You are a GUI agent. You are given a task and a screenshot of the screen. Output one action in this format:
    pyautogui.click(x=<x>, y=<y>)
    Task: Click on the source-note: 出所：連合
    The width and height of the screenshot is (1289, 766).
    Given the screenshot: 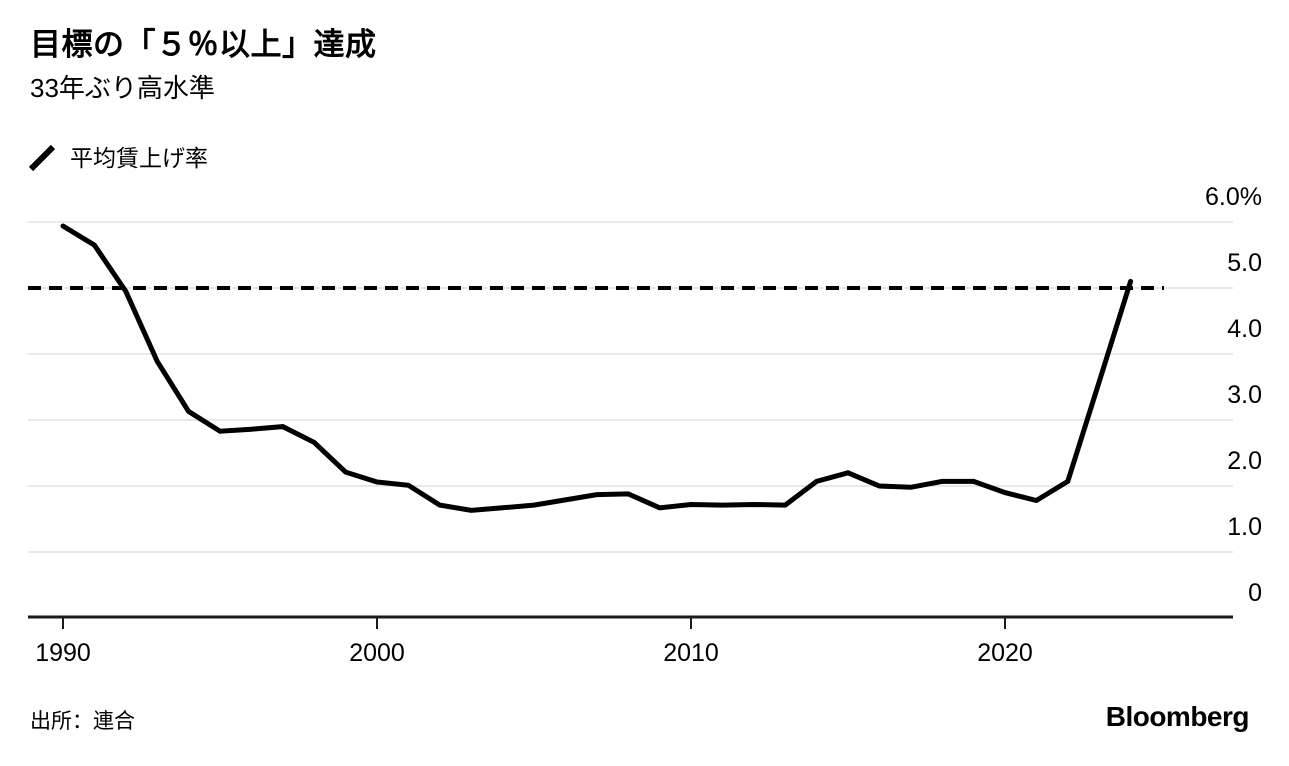 What is the action you would take?
    pyautogui.click(x=82, y=721)
    